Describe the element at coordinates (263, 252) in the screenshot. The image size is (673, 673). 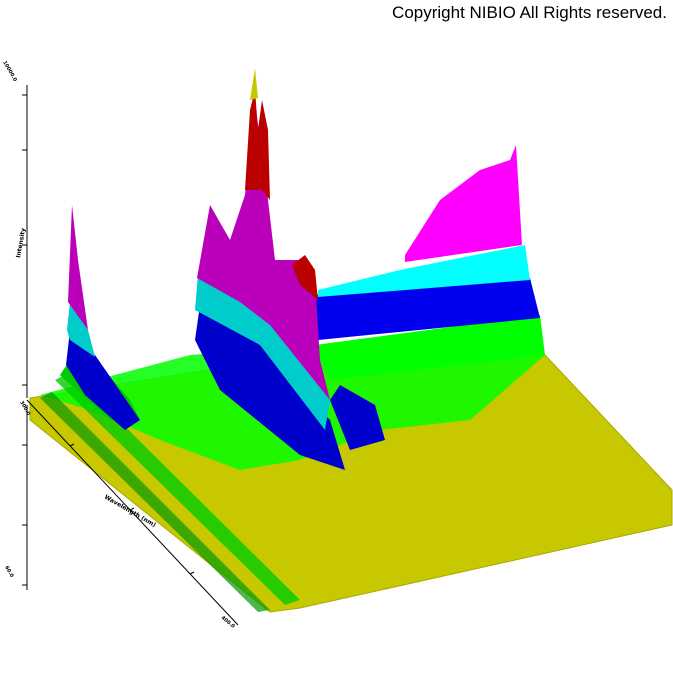
I see `peak-center-magenta` at that location.